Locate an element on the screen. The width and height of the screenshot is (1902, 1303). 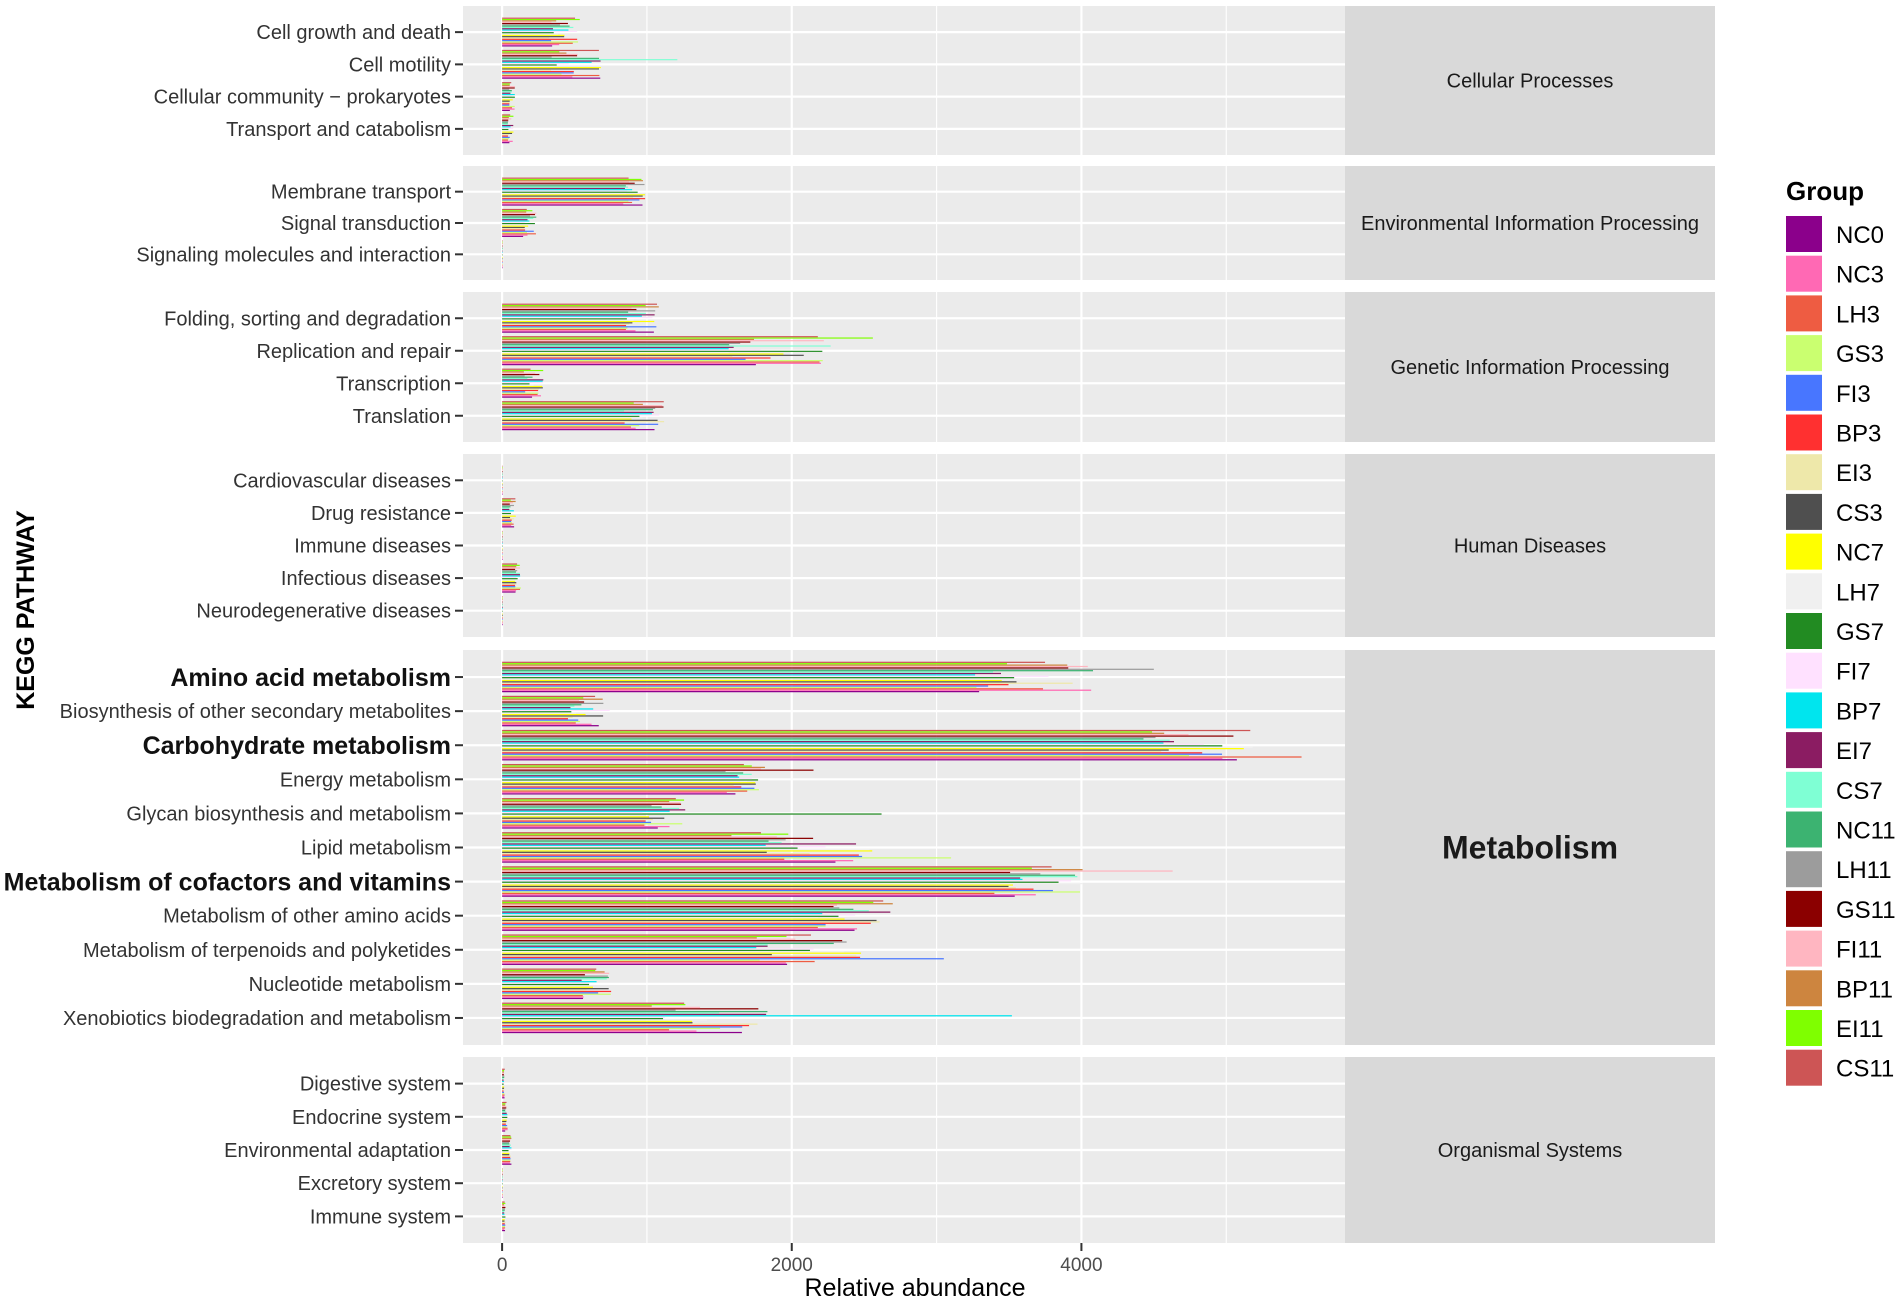
bar-group-membrane-transport is located at coordinates (574, 191).